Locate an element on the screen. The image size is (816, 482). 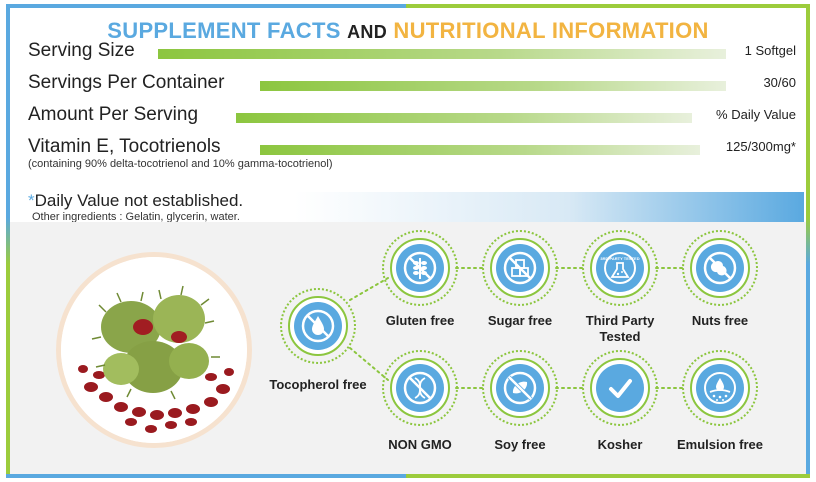
fact-row-amount-per-serving: Amount Per Serving % Daily Value is located at coordinates (412, 116).